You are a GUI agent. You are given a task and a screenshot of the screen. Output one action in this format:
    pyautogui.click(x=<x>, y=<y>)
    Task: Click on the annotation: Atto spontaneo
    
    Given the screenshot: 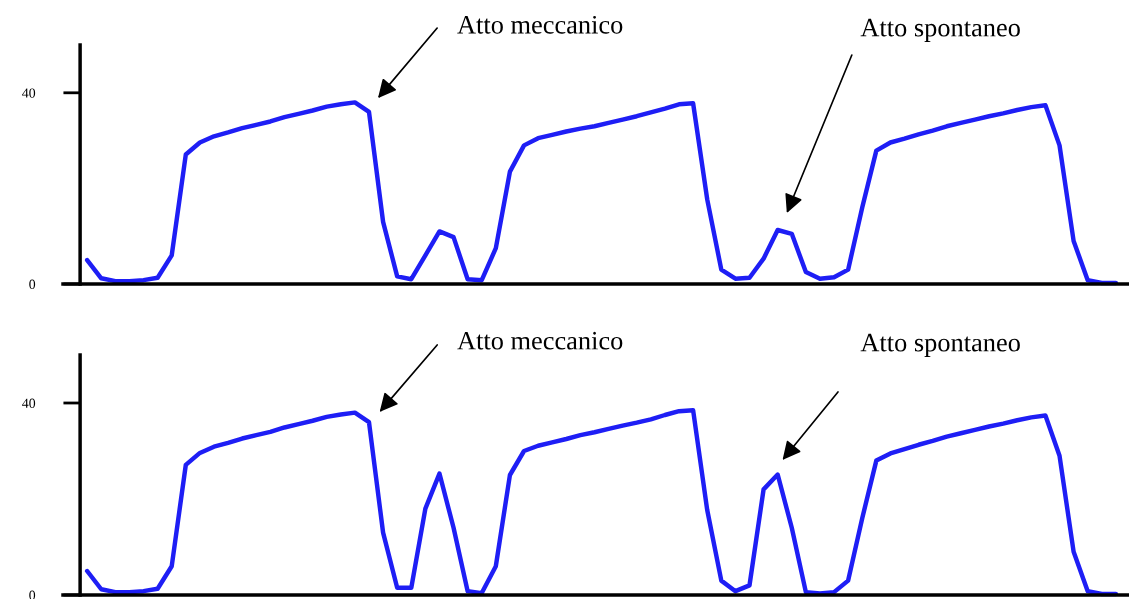 What is the action you would take?
    pyautogui.click(x=940, y=345)
    